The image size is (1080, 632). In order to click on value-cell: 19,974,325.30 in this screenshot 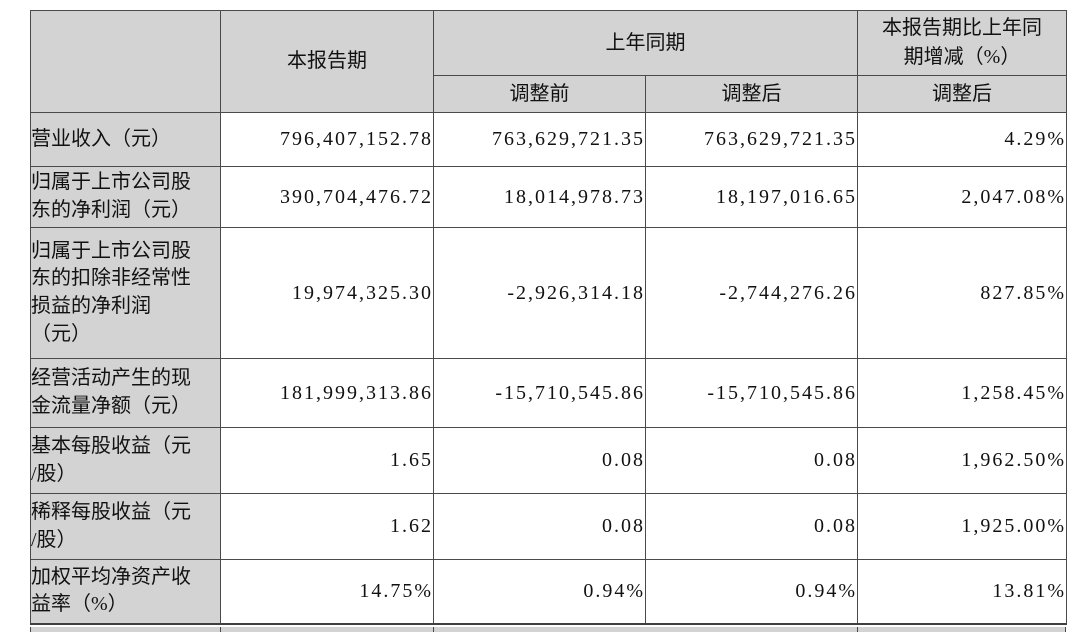, I will do `click(327, 293)`.